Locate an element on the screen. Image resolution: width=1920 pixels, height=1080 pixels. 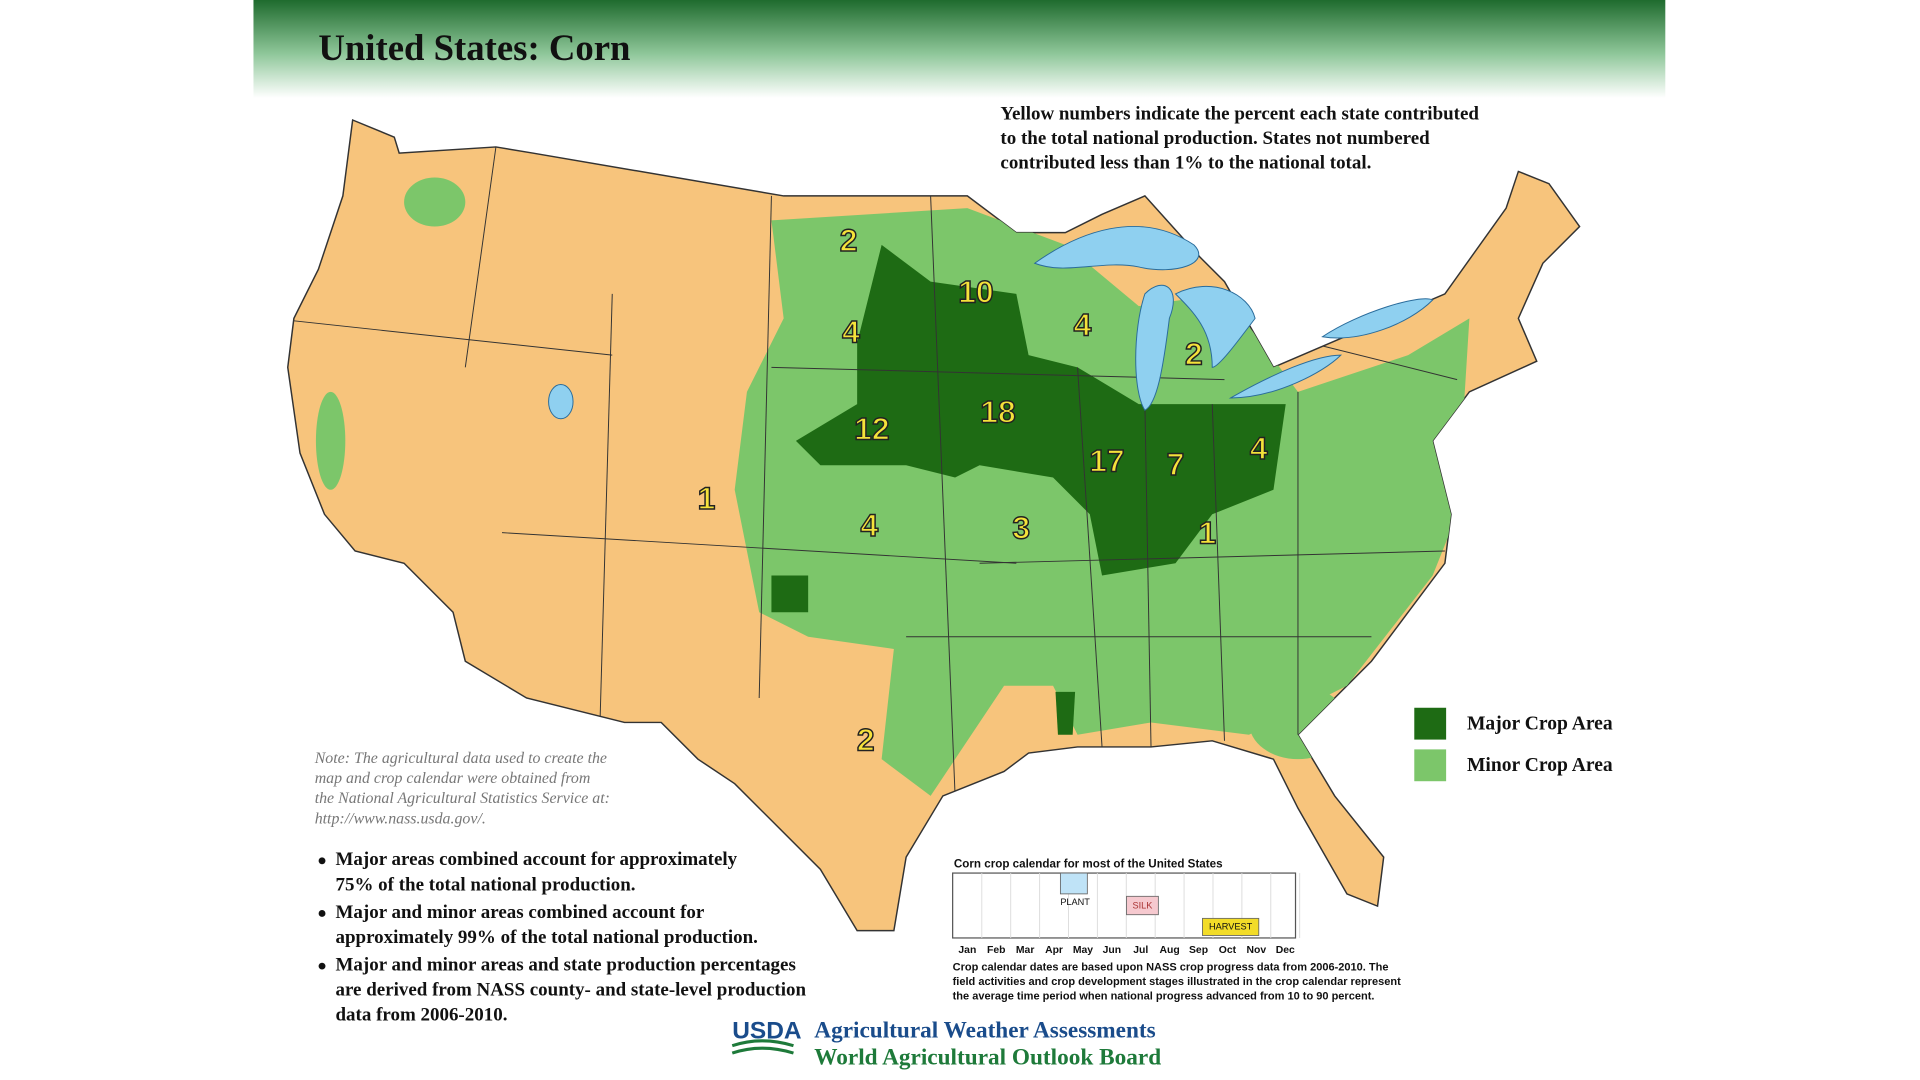
month-label: Oct is located at coordinates (1228, 950).